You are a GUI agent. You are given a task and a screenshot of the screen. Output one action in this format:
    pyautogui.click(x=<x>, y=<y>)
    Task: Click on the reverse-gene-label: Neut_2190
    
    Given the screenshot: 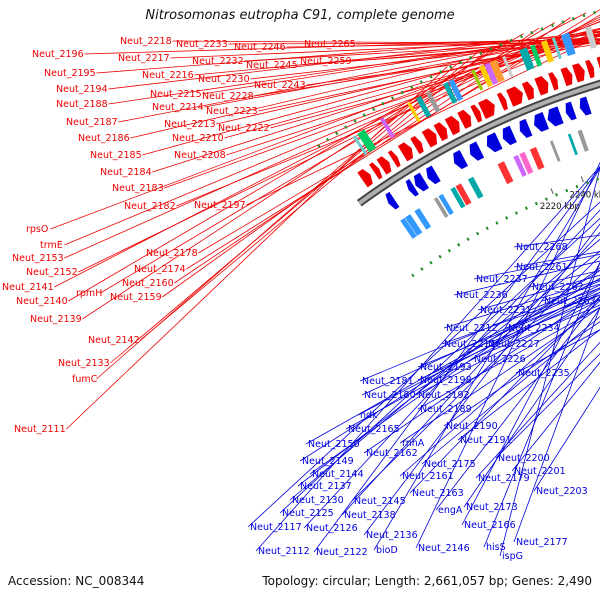 What is the action you would take?
    pyautogui.click(x=472, y=426)
    